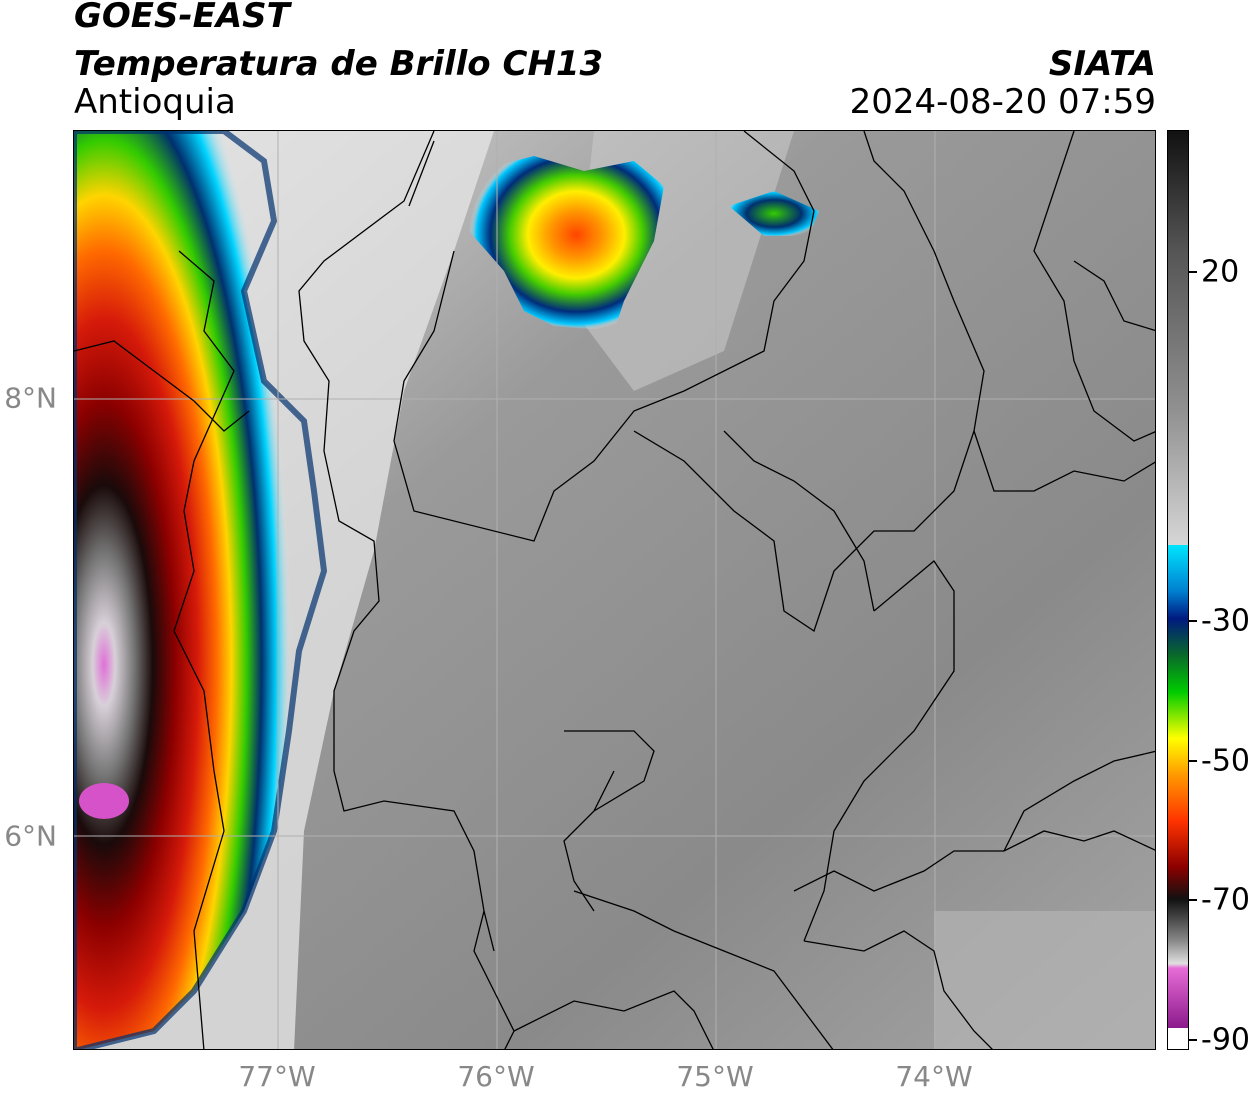 This screenshot has height=1099, width=1252. I want to click on cb-label-20: 20, so click(1220, 272).